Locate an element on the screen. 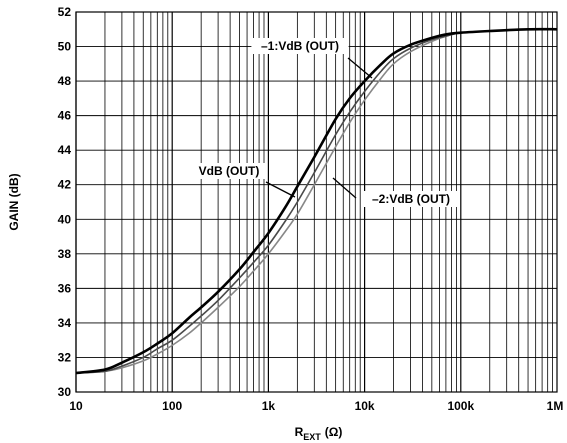 Image resolution: width=567 pixels, height=443 pixels. y-axis-label: GAIN (dB) is located at coordinates (14, 201).